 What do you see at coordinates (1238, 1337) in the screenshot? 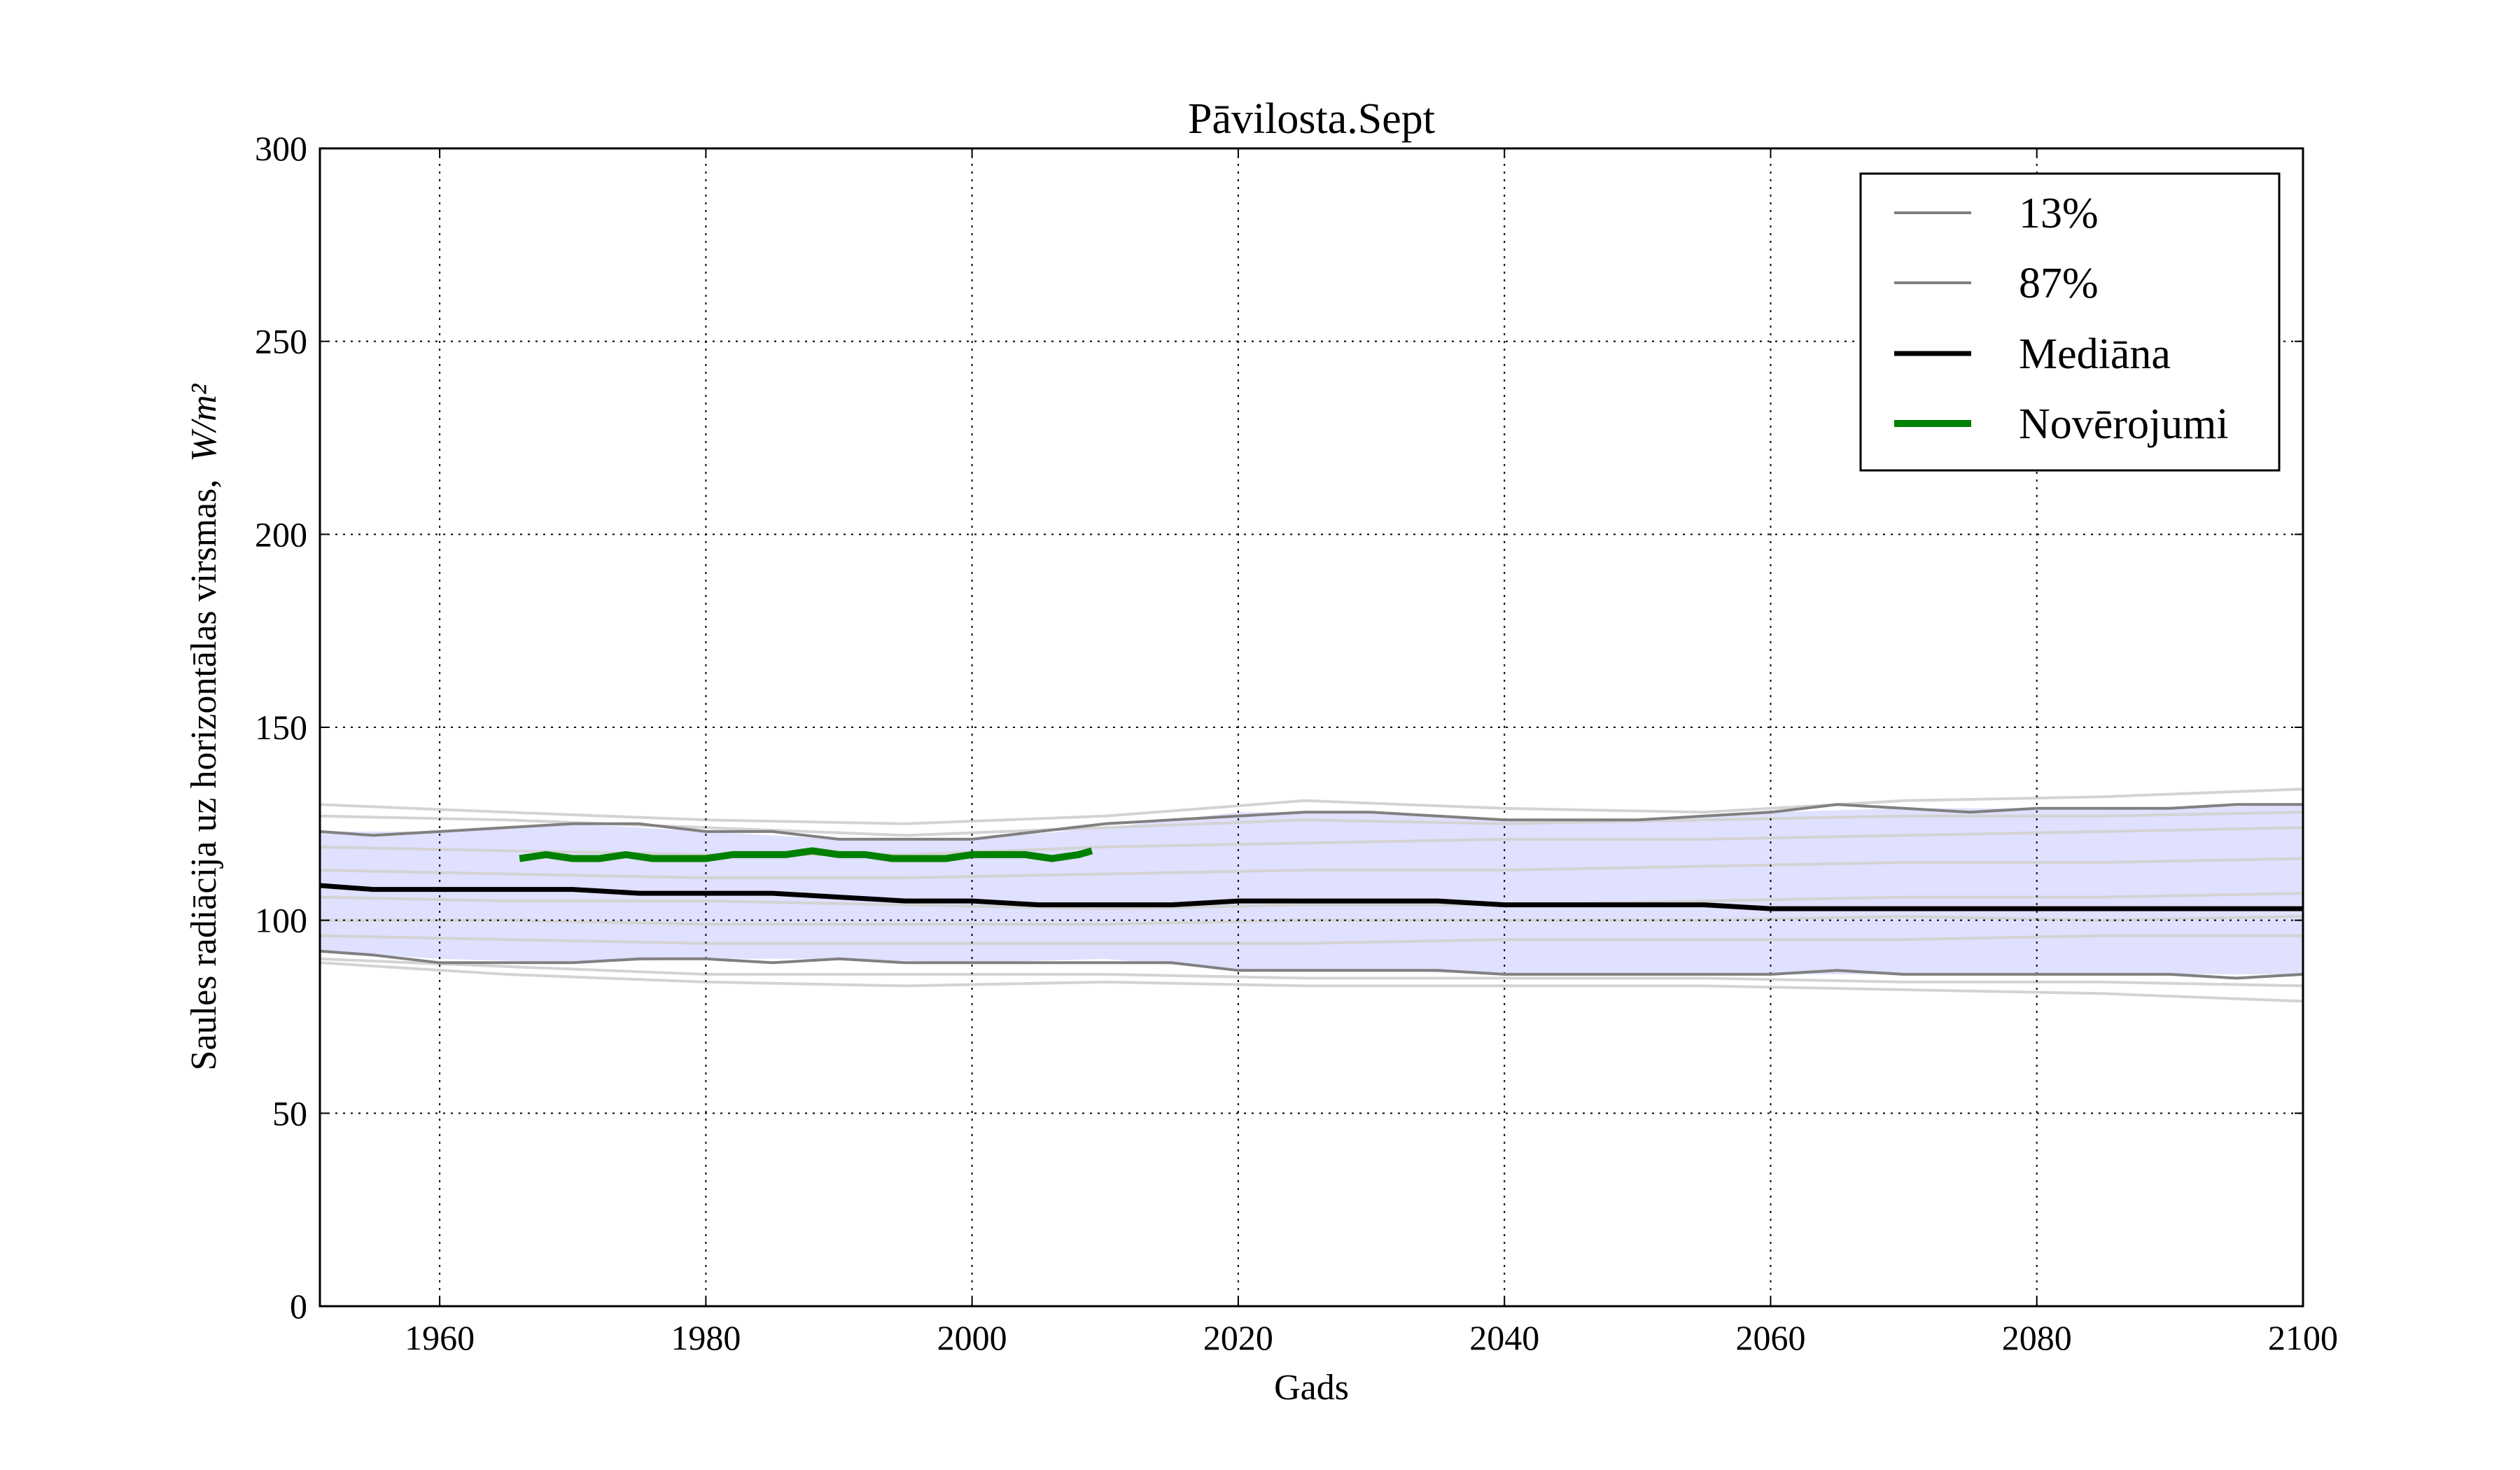
I see `x-tick-label: 2020` at bounding box center [1238, 1337].